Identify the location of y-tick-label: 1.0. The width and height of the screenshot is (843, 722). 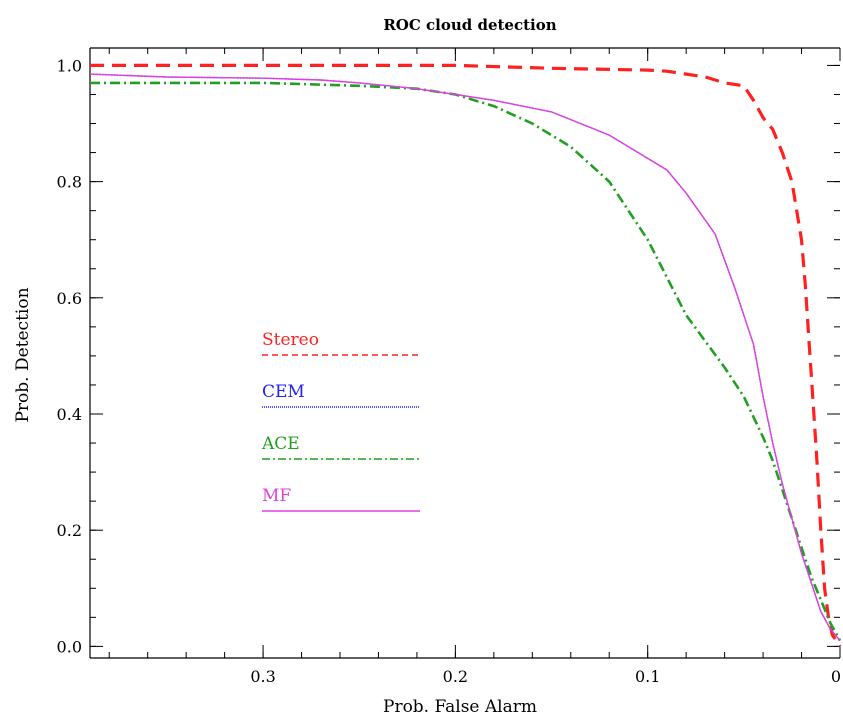
(69, 65).